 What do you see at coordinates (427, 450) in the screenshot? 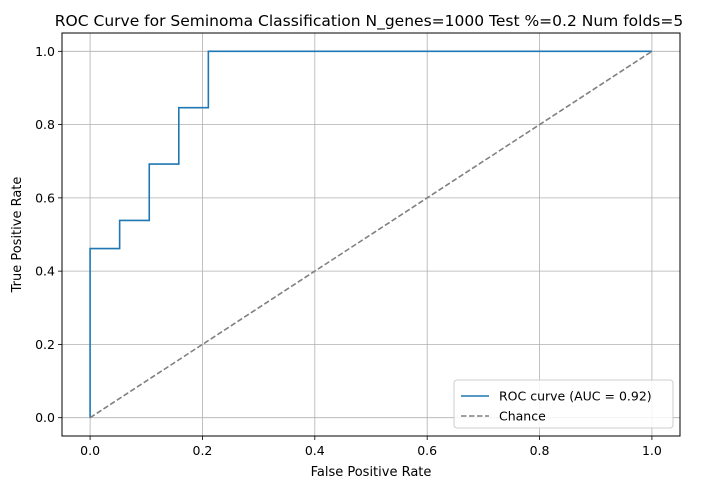
I see `x-tick-label-3: 0.6` at bounding box center [427, 450].